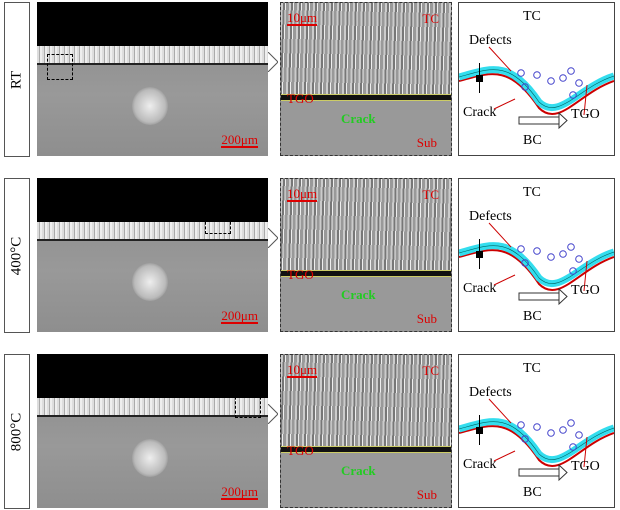  Describe the element at coordinates (16, 79) in the screenshot. I see `condition-label-text: RT` at that location.